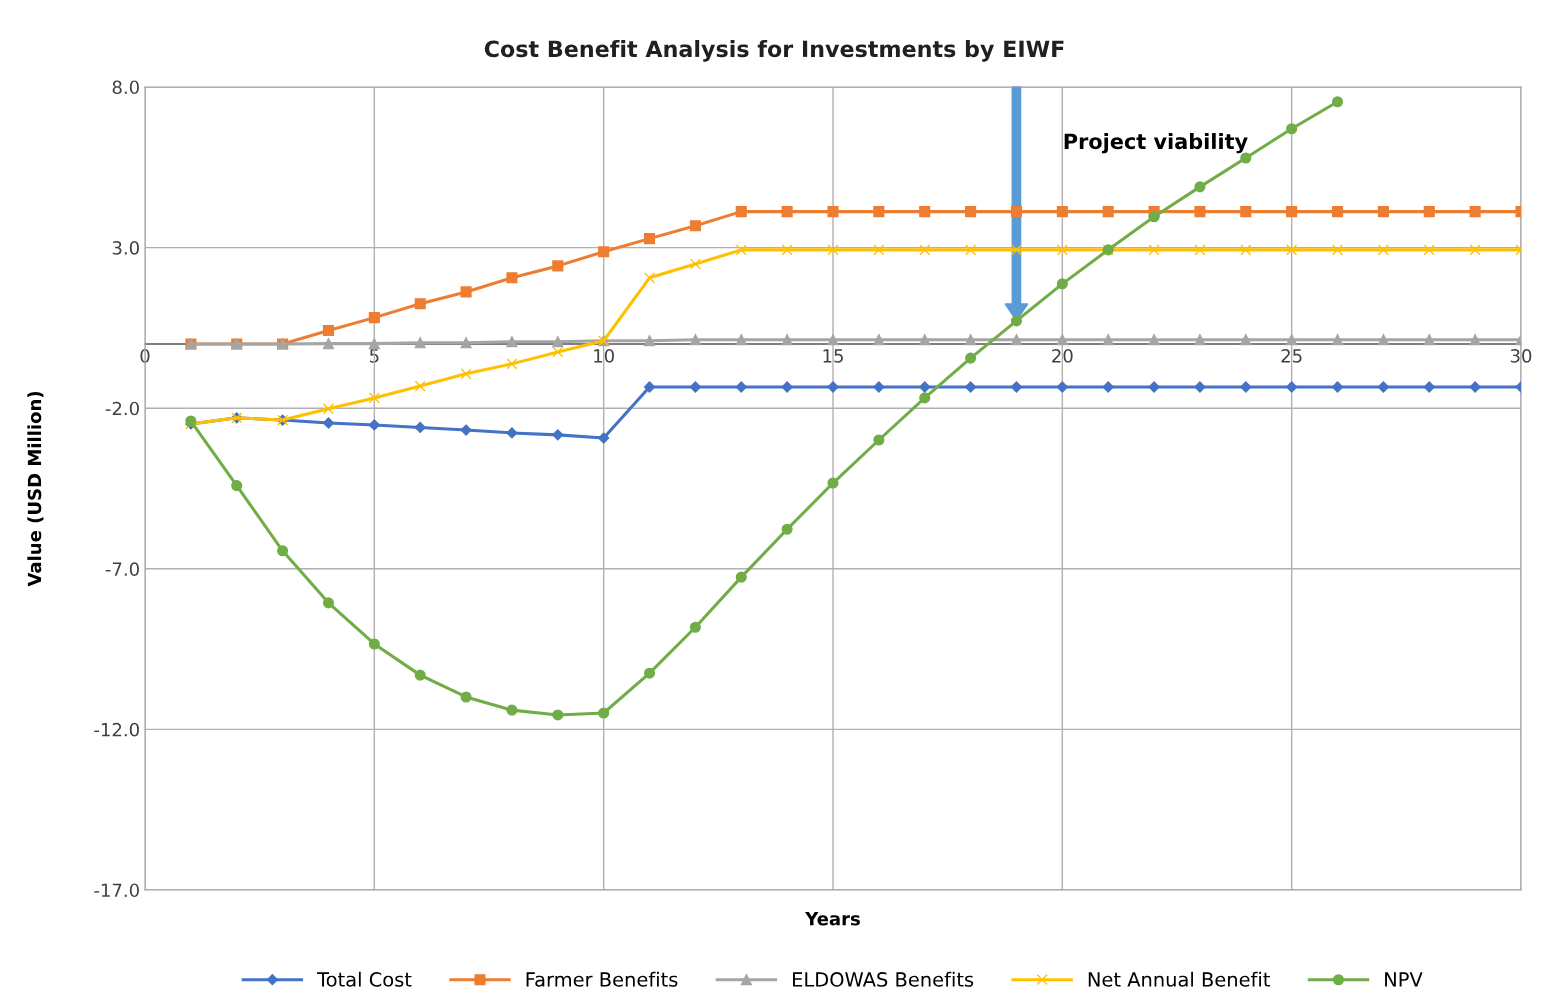 The height and width of the screenshot is (1006, 1549). What do you see at coordinates (774, 51) in the screenshot?
I see `chart-title: Cost Benefit Analysis for Investments by EIWF` at bounding box center [774, 51].